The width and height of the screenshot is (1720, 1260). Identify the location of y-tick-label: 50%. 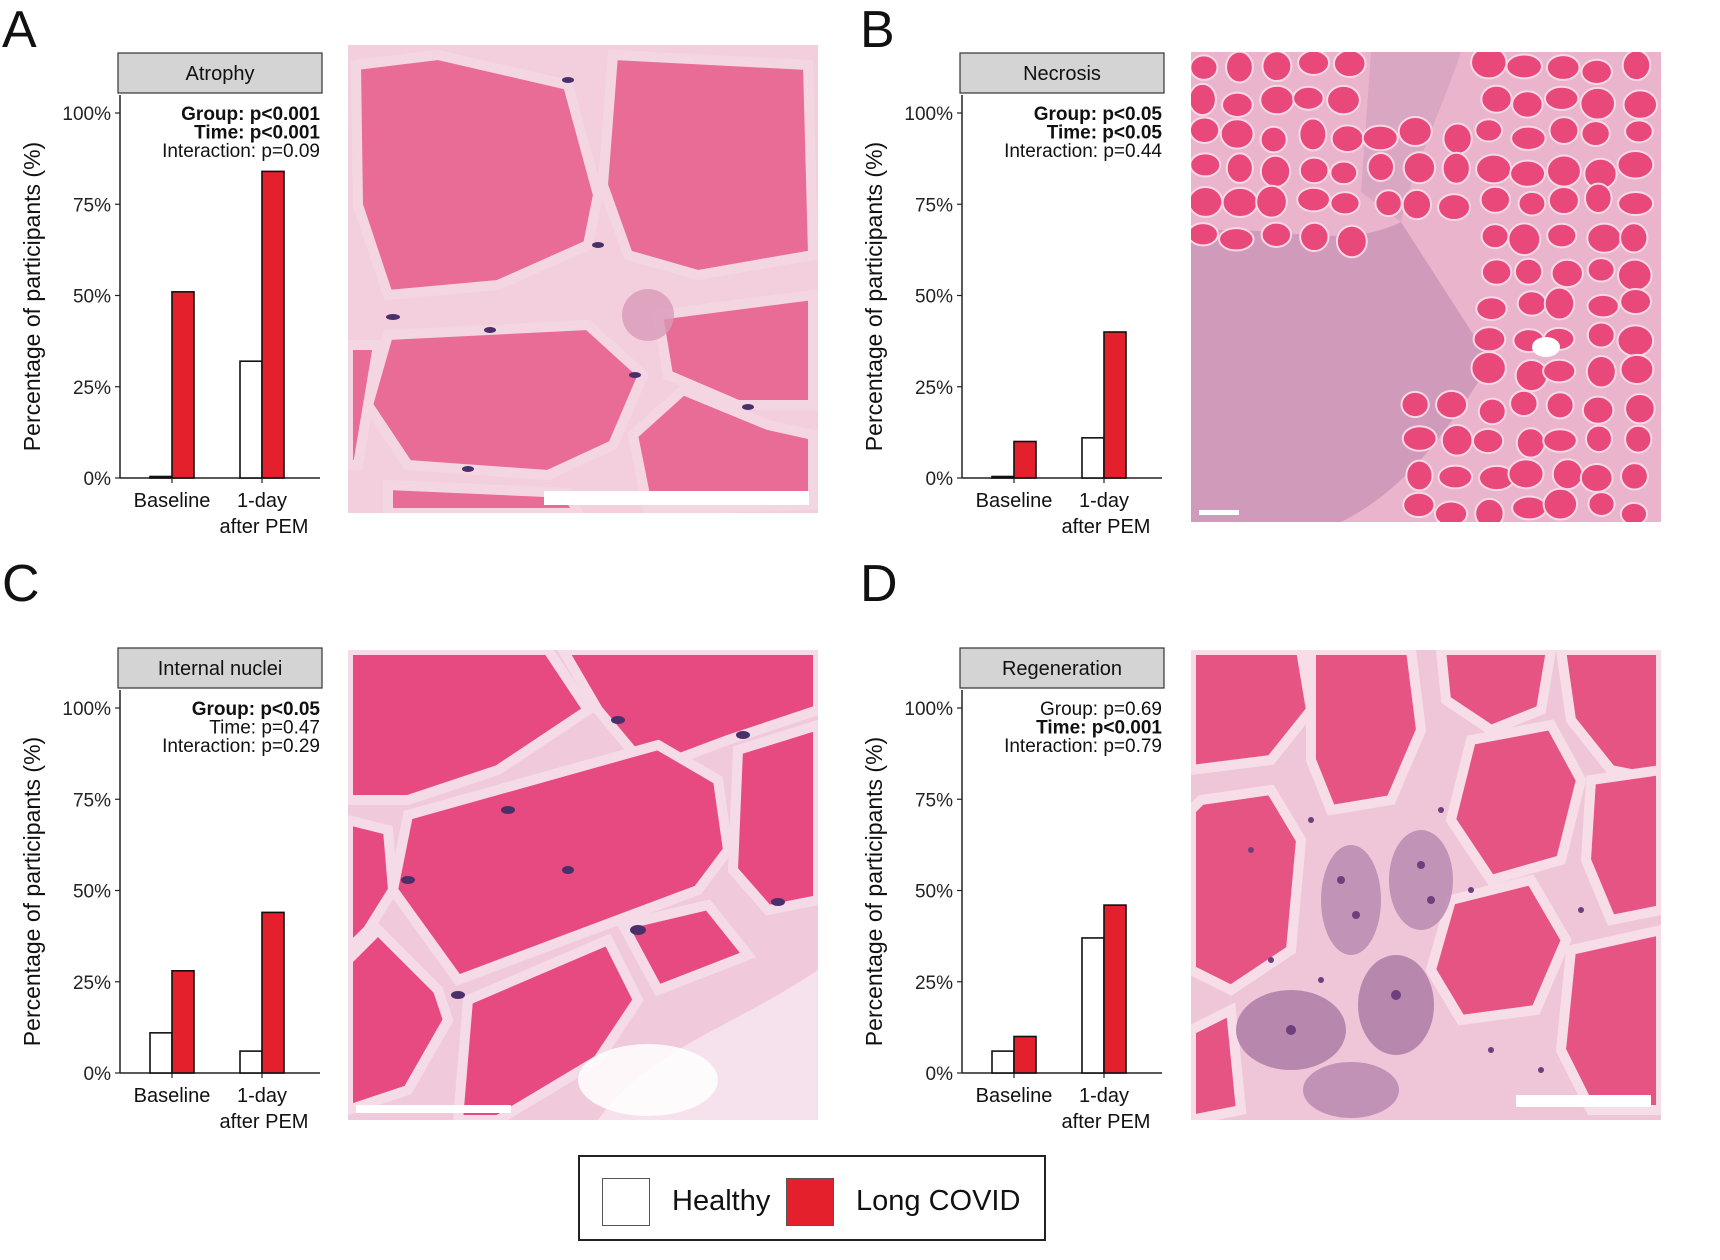
(92, 892).